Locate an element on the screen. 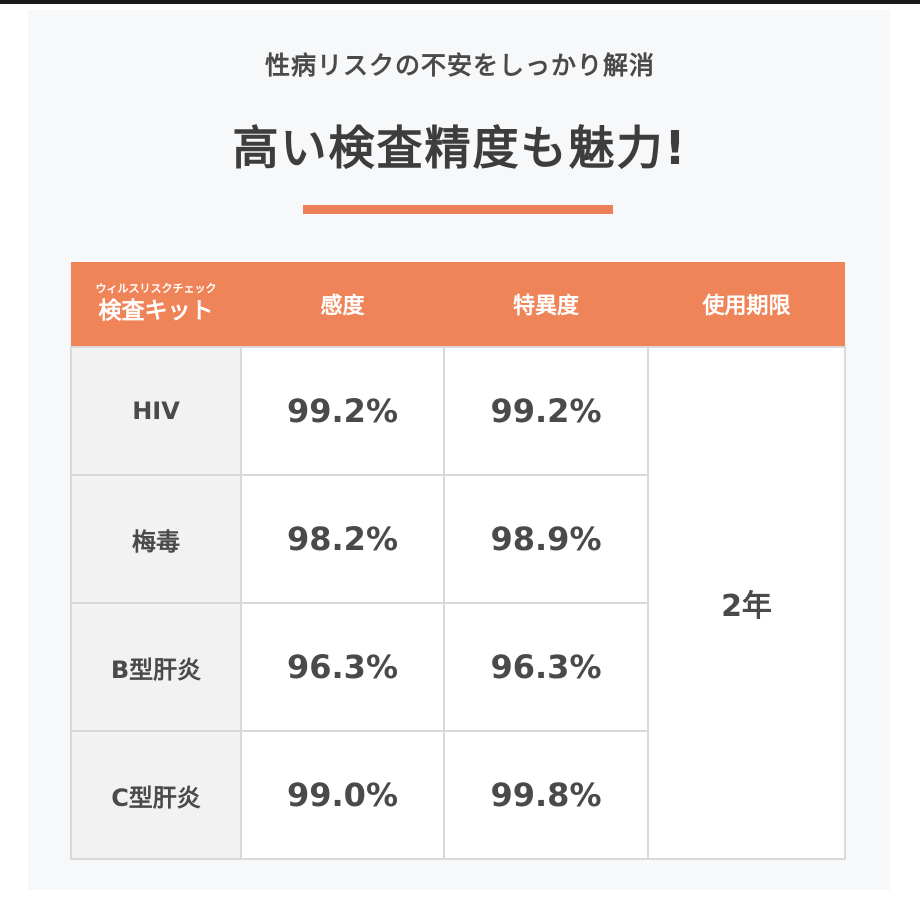  table-row: C型肝炎 99.0% 99.8% is located at coordinates (457, 795).